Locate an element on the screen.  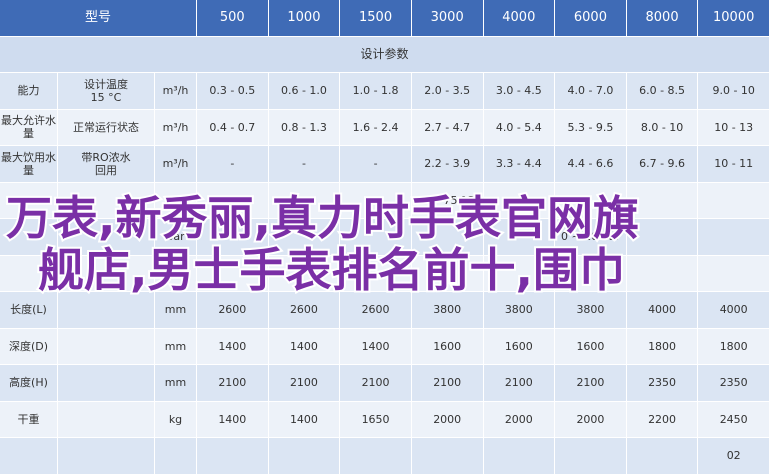
table-cell: 2.2 - 3.9 is located at coordinates (447, 164).